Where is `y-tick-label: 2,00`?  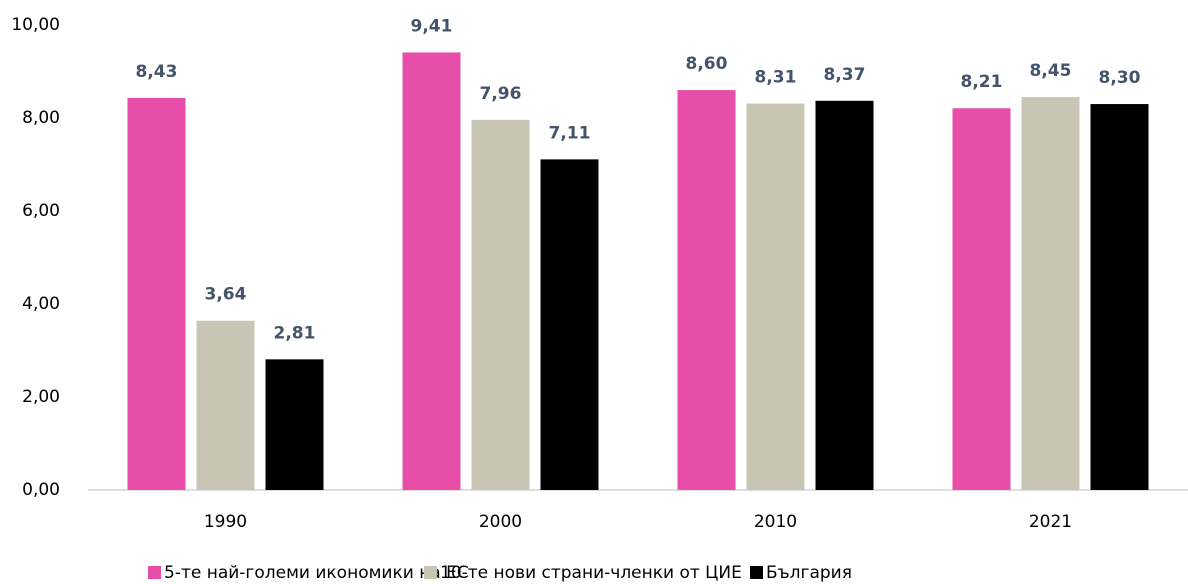
y-tick-label: 2,00 is located at coordinates (41, 397).